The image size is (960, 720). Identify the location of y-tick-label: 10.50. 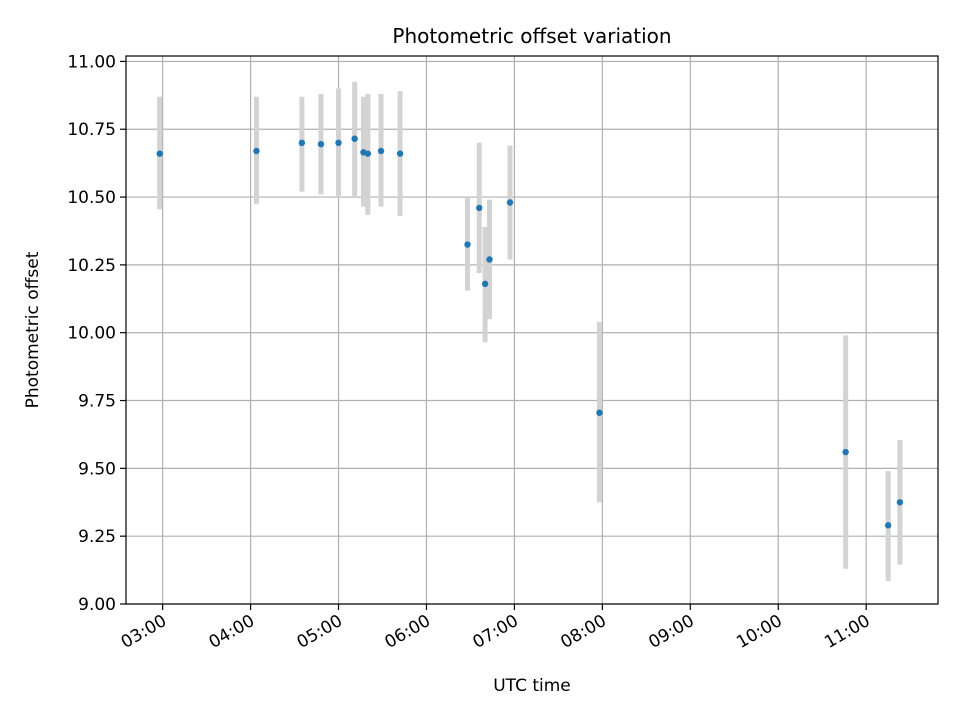
(91, 198).